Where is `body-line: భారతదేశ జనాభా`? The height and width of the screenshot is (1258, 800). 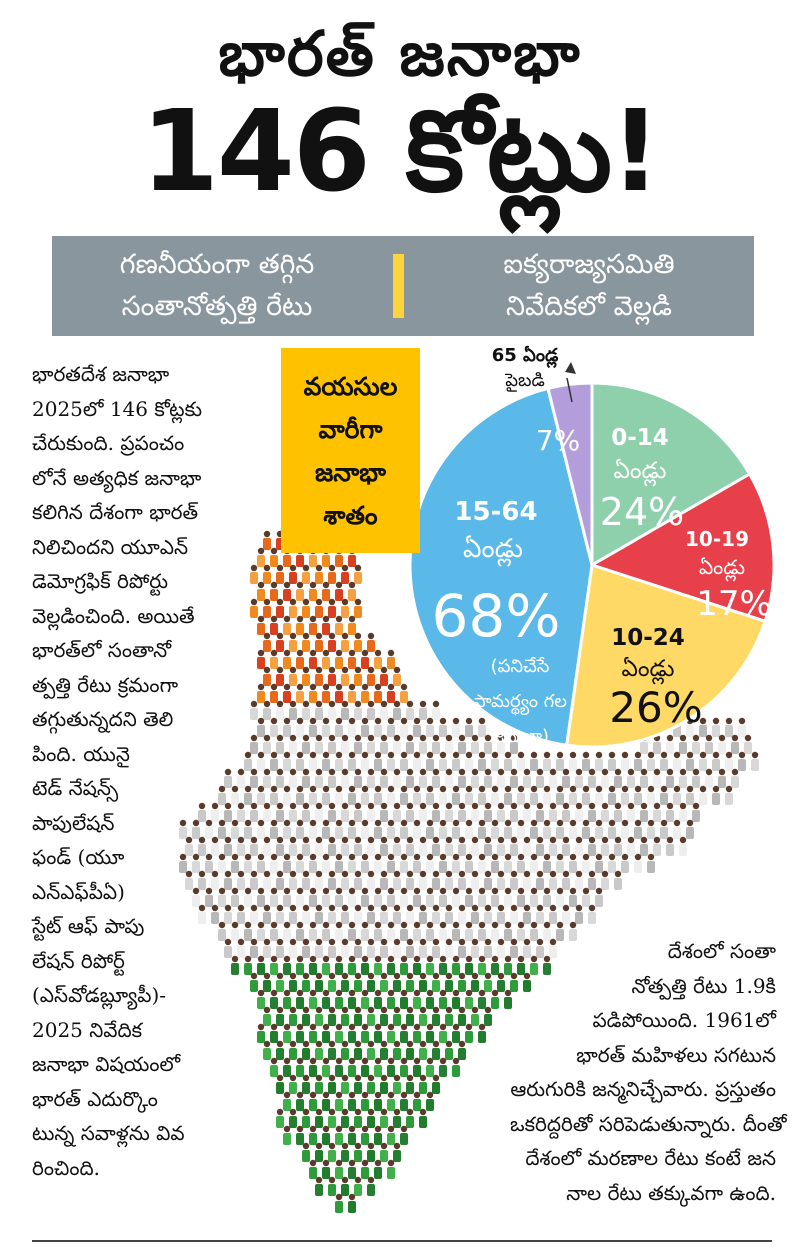
body-line: భారతదేశ జనాభా is located at coordinates (101, 374).